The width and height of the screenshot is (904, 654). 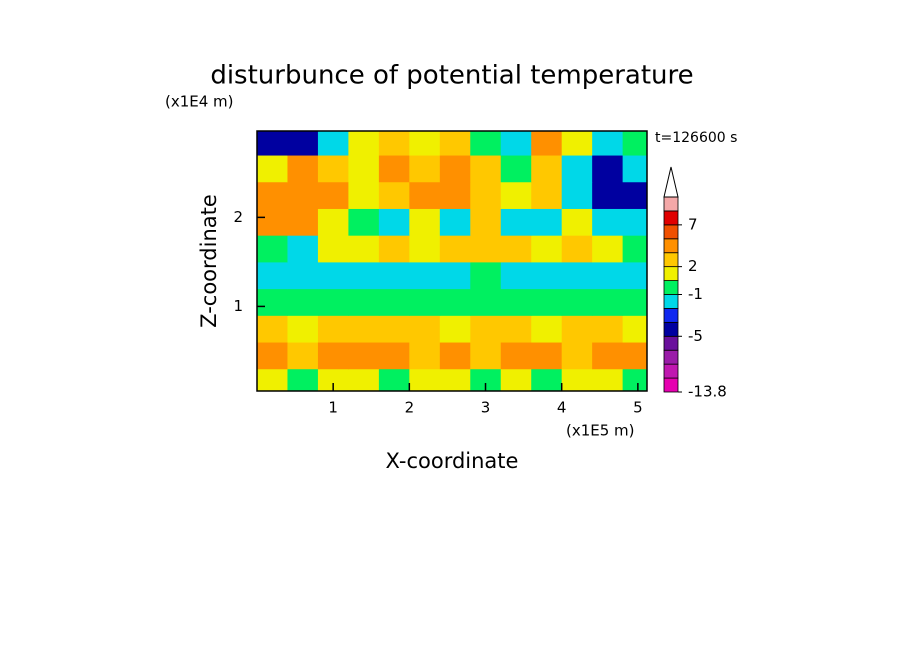 I want to click on chart-title: disturbunce of potential temperature, so click(x=451, y=76).